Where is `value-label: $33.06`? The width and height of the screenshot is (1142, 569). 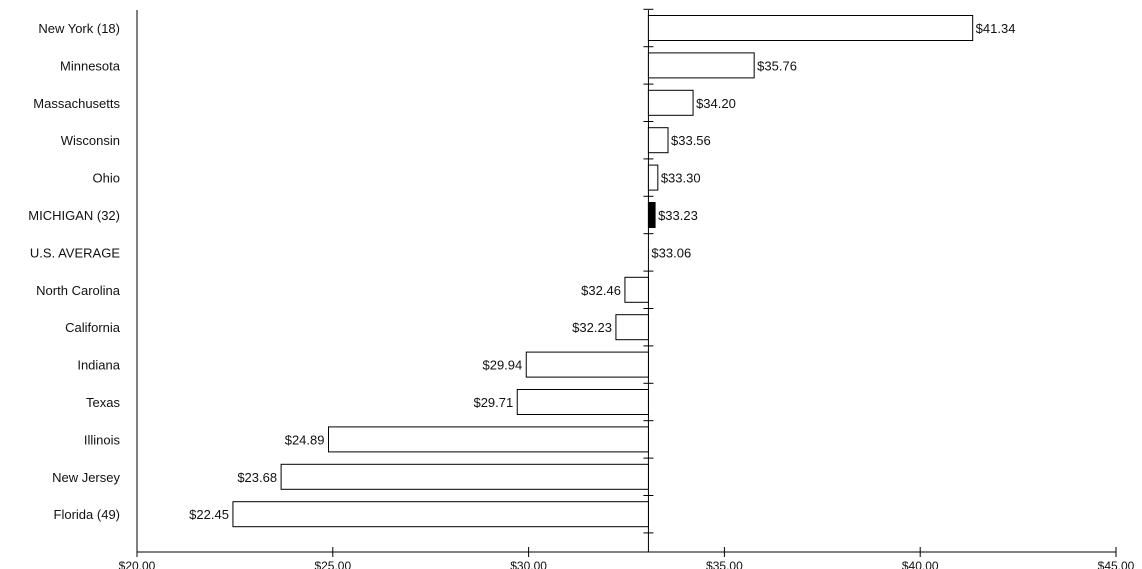
value-label: $33.06 is located at coordinates (671, 252).